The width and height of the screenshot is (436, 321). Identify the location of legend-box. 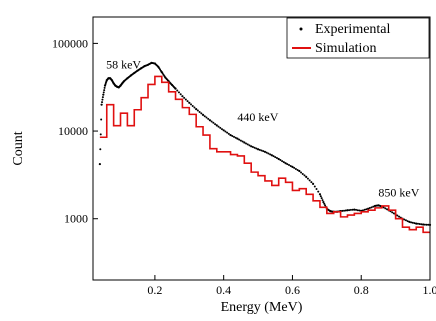
(358, 38).